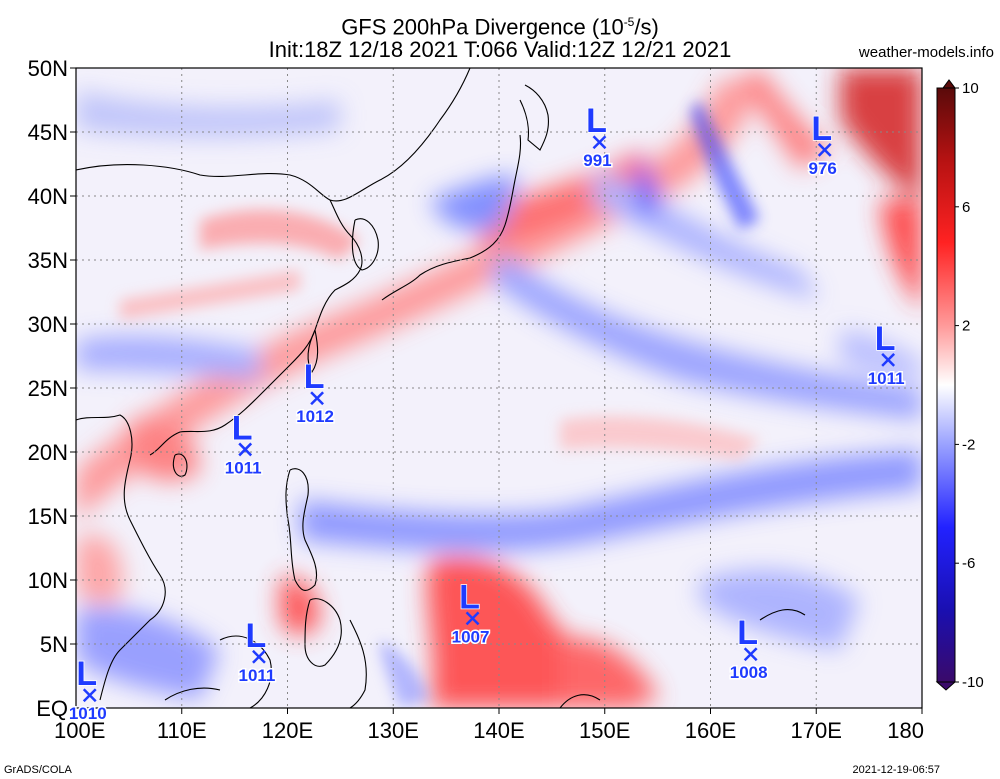 This screenshot has height=779, width=1000. What do you see at coordinates (48, 516) in the screenshot?
I see `lat-tick-label: 15N` at bounding box center [48, 516].